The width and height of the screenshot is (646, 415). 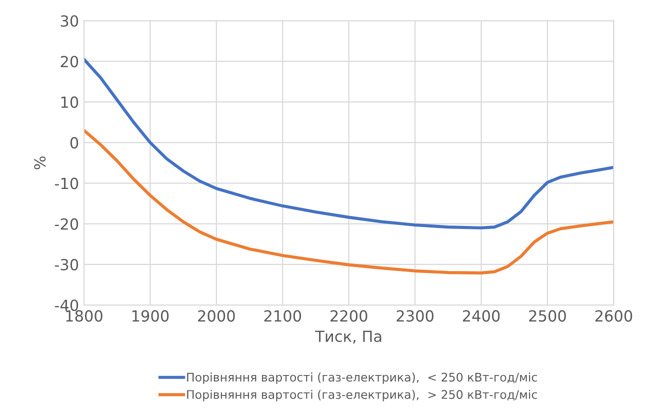 I want to click on y-tick-label: -20, so click(x=66, y=224).